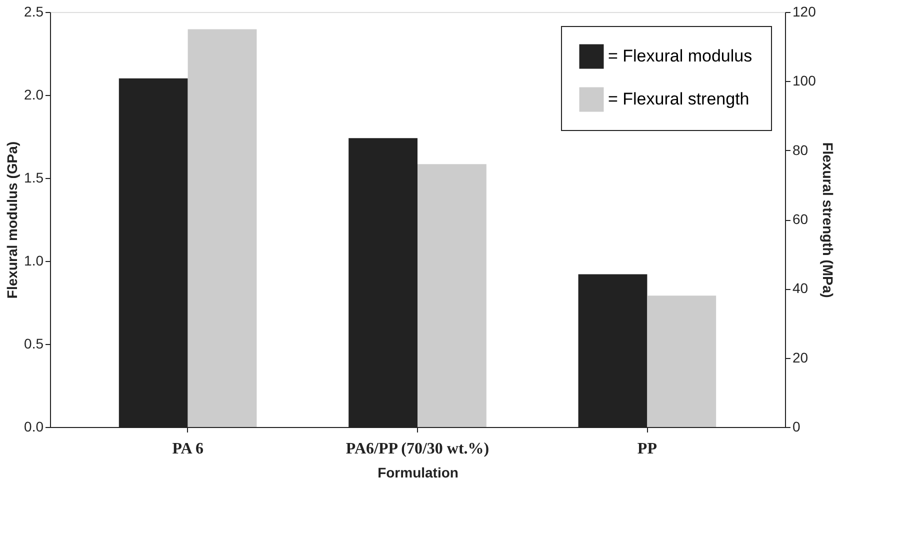 This screenshot has width=909, height=552. Describe the element at coordinates (800, 219) in the screenshot. I see `y2-tick-label: 60` at that location.